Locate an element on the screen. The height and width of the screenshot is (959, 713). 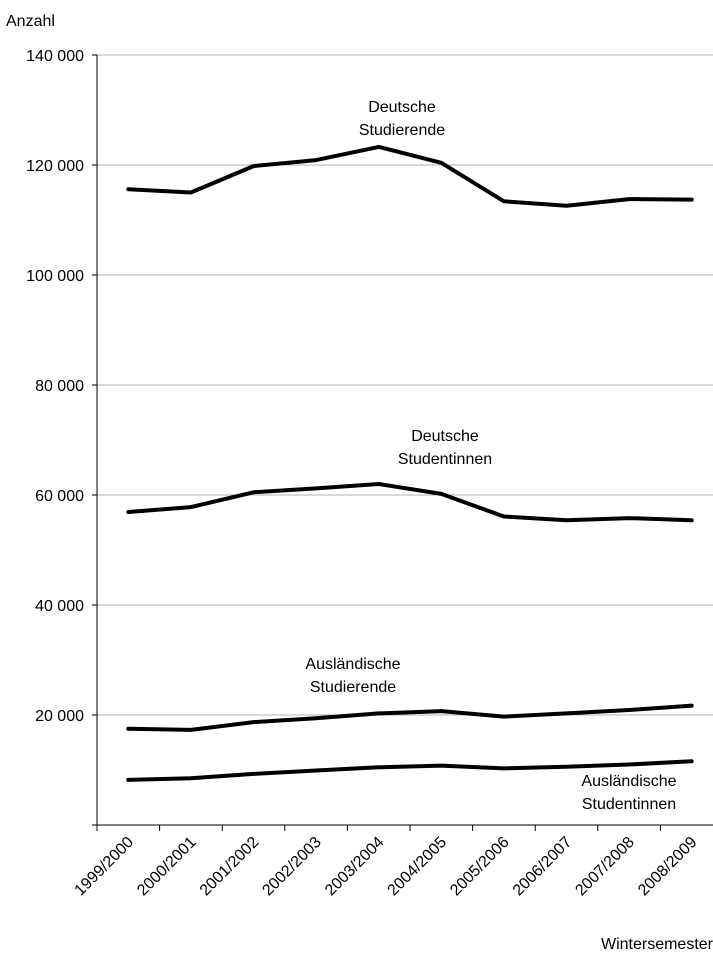
x-tick-label: 1999/2000 is located at coordinates (105, 867).